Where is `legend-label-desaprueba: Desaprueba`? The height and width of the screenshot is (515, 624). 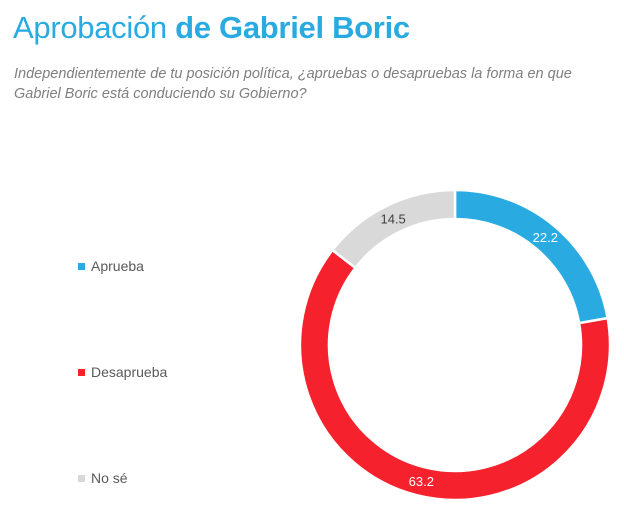 legend-label-desaprueba: Desaprueba is located at coordinates (129, 372).